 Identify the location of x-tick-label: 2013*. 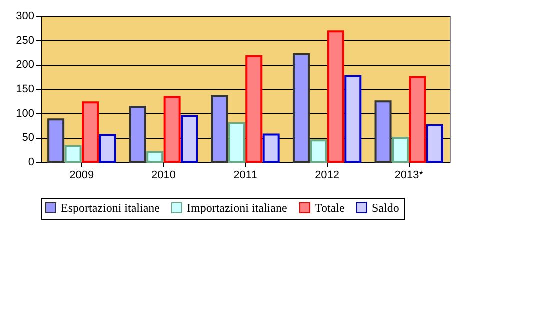
(409, 176).